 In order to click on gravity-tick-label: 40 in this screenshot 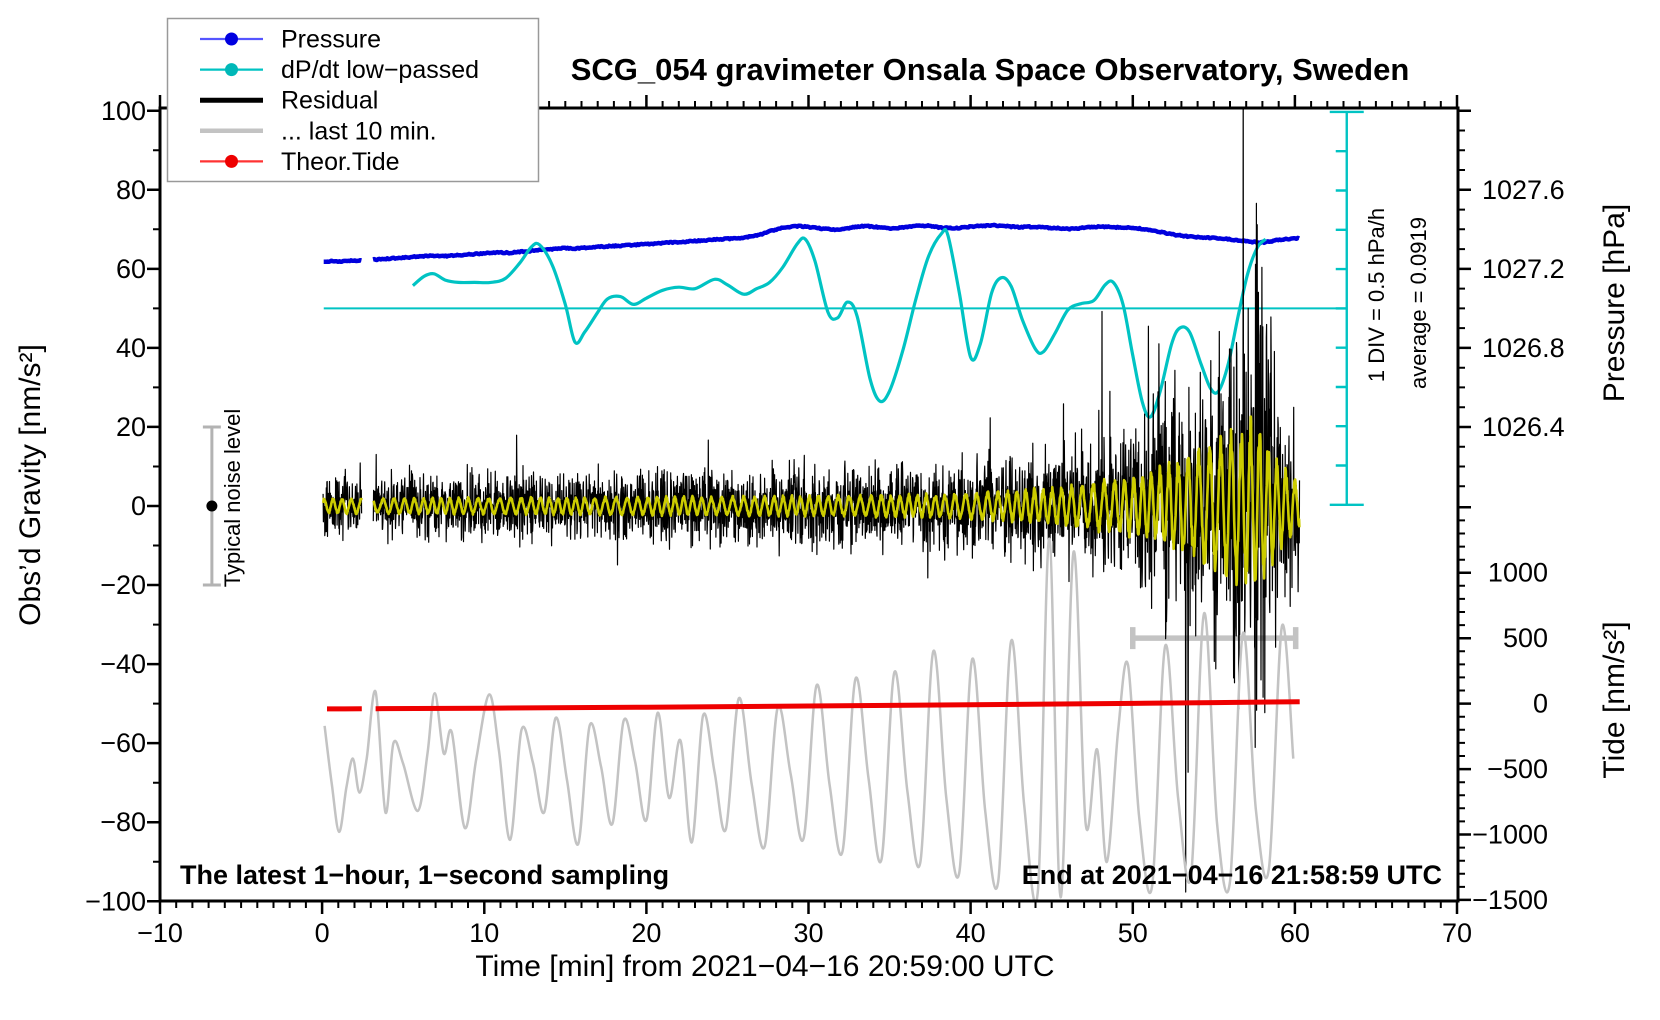, I will do `click(131, 348)`.